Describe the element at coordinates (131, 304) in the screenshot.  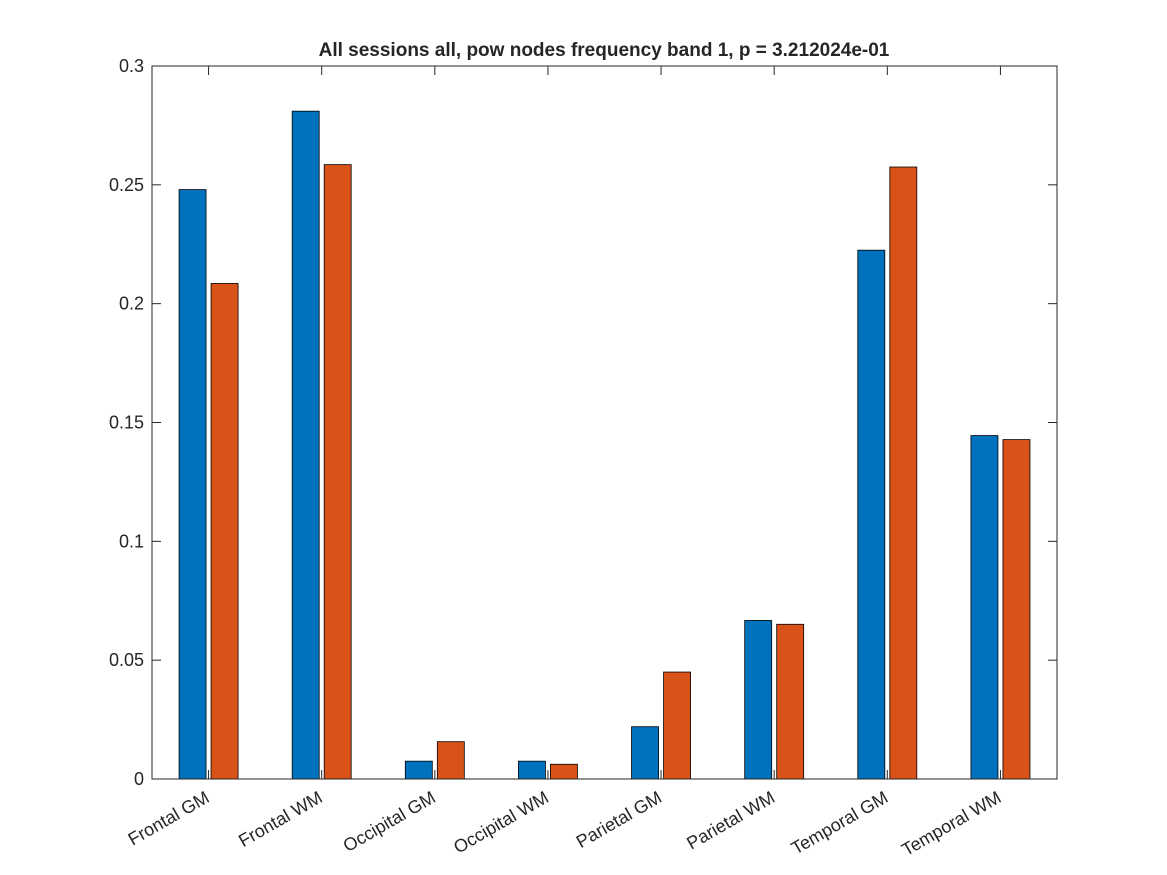
I see `y-tick-label: 0.2` at that location.